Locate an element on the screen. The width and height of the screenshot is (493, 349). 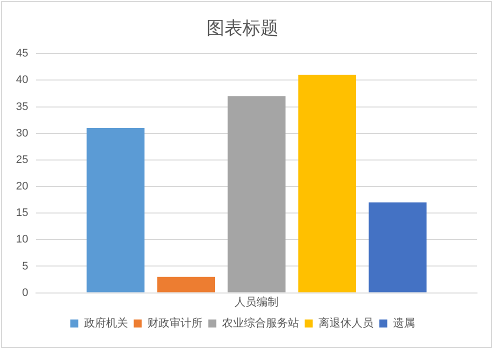
y-tick-label: 10 is located at coordinates (22, 240).